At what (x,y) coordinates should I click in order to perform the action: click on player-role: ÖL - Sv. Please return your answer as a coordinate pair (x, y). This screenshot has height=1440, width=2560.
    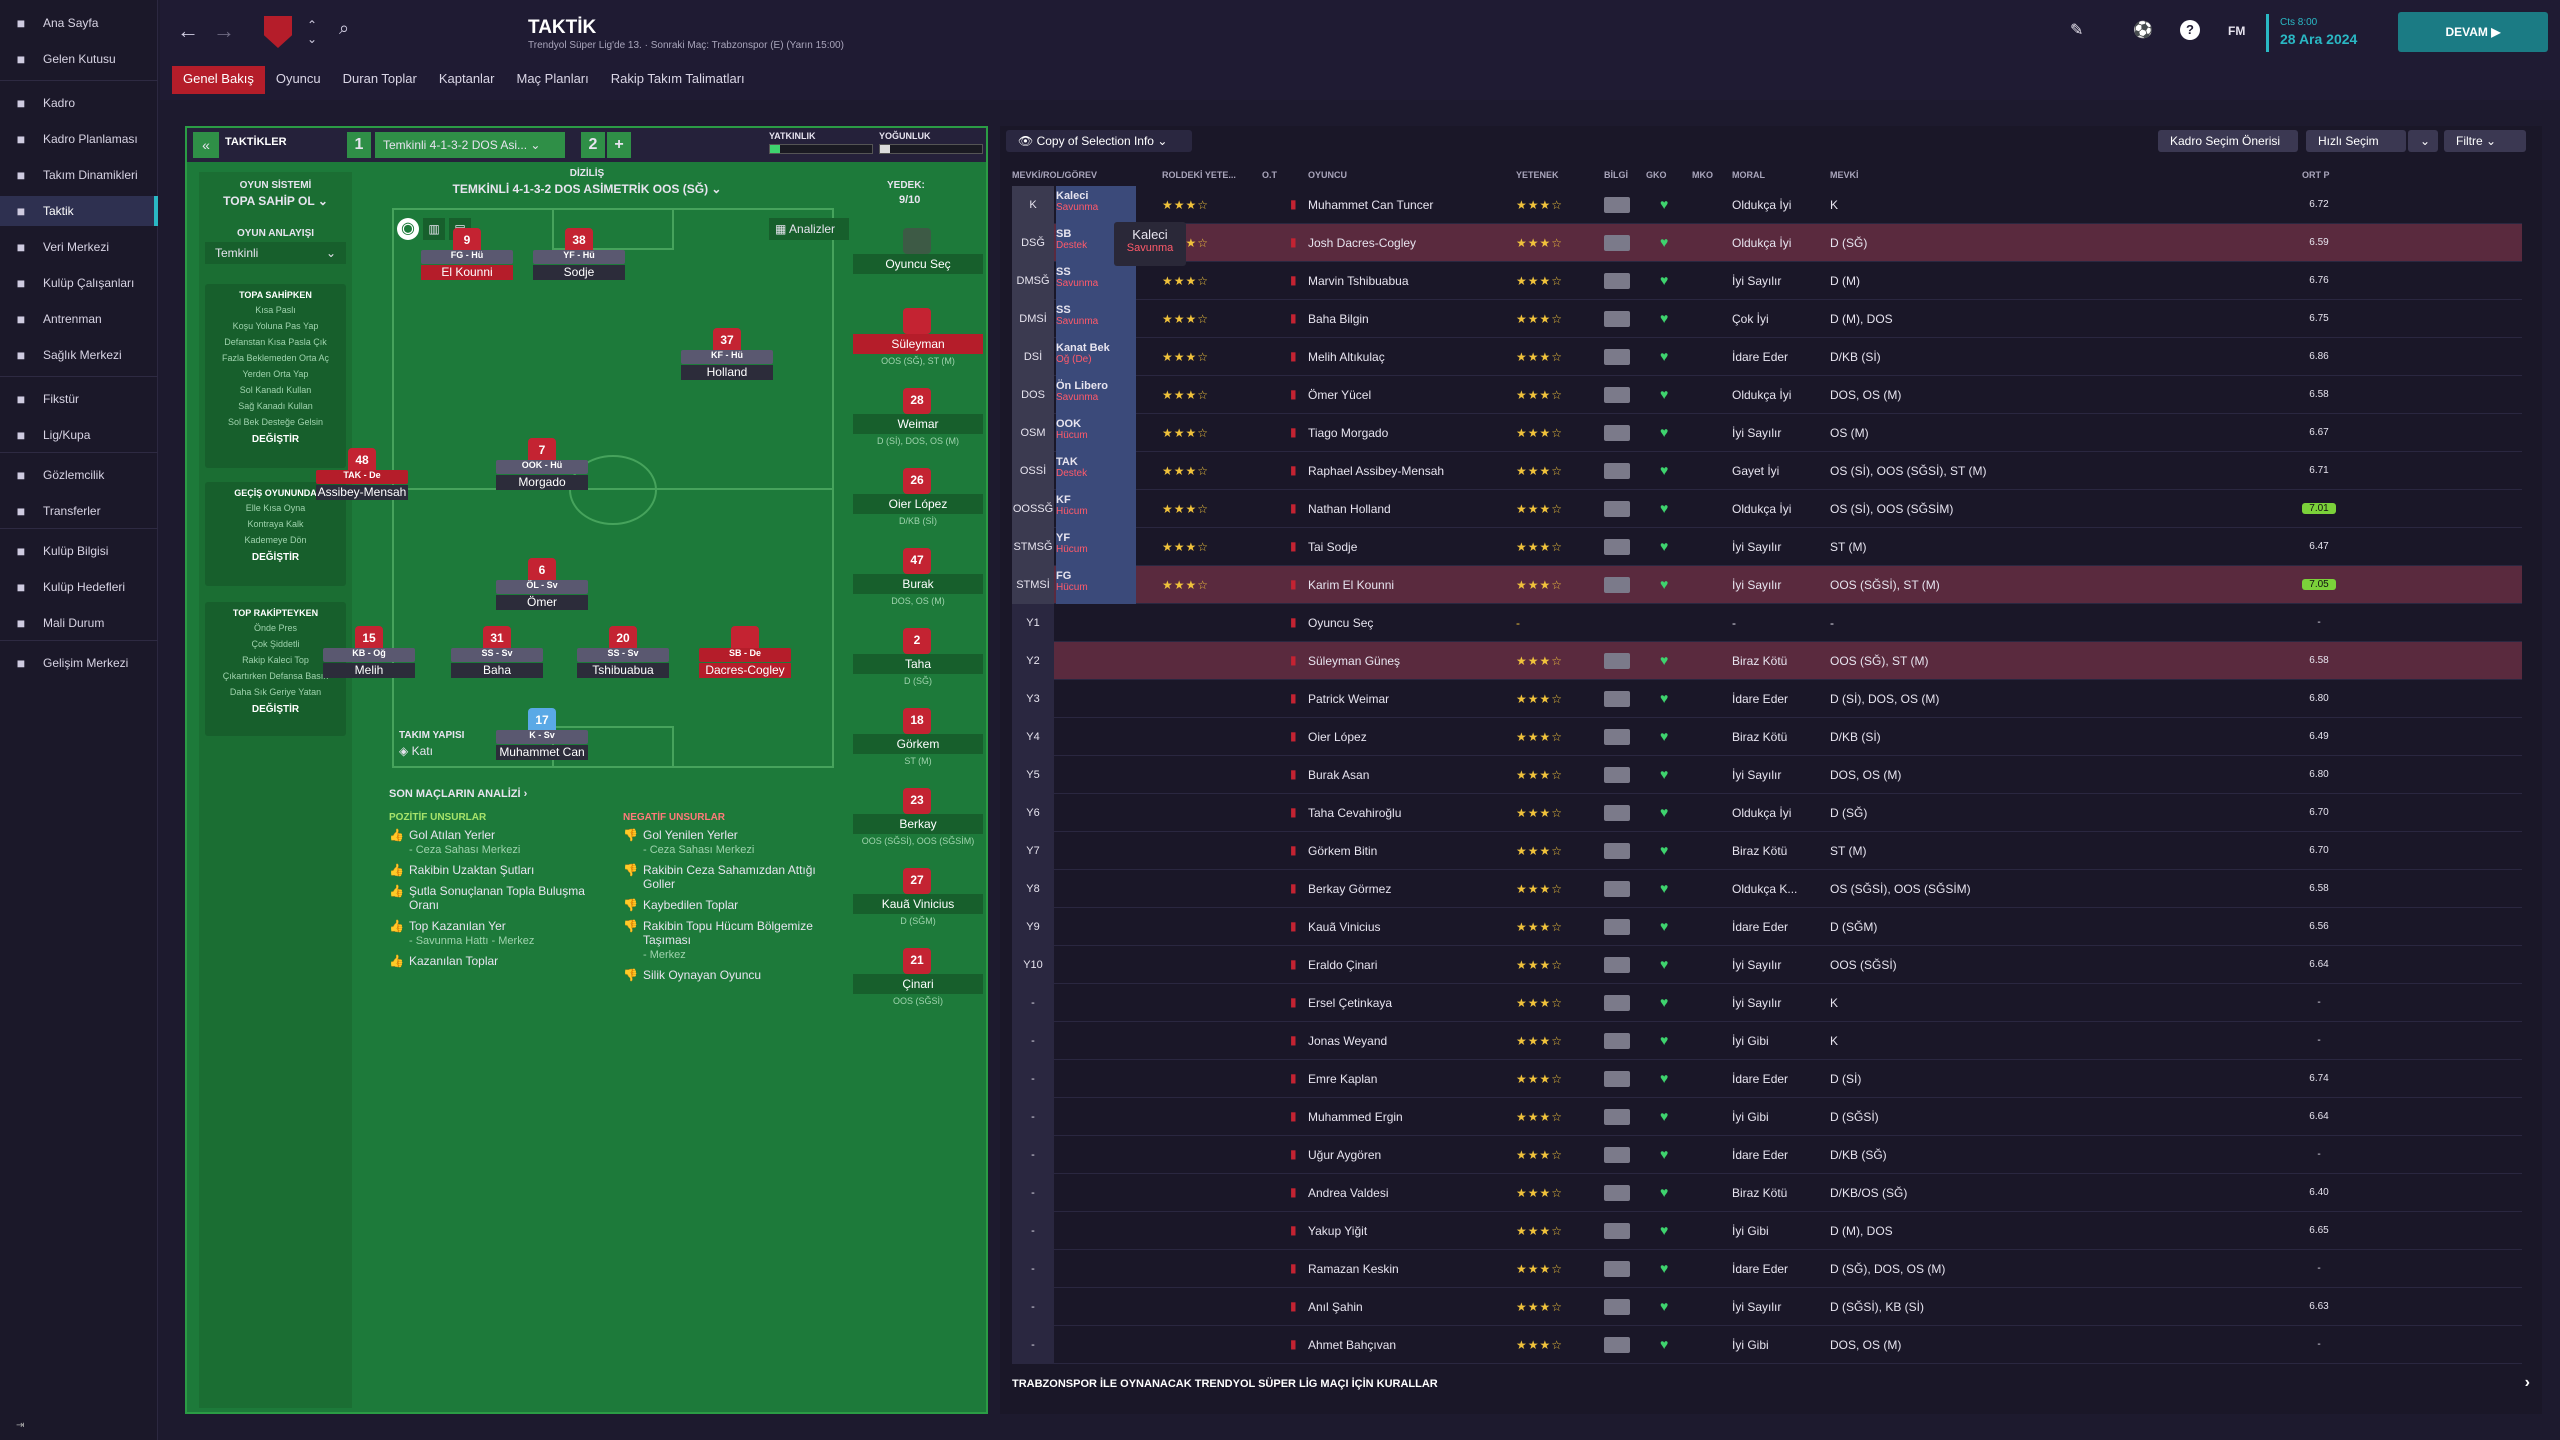
    Looking at the image, I should click on (542, 587).